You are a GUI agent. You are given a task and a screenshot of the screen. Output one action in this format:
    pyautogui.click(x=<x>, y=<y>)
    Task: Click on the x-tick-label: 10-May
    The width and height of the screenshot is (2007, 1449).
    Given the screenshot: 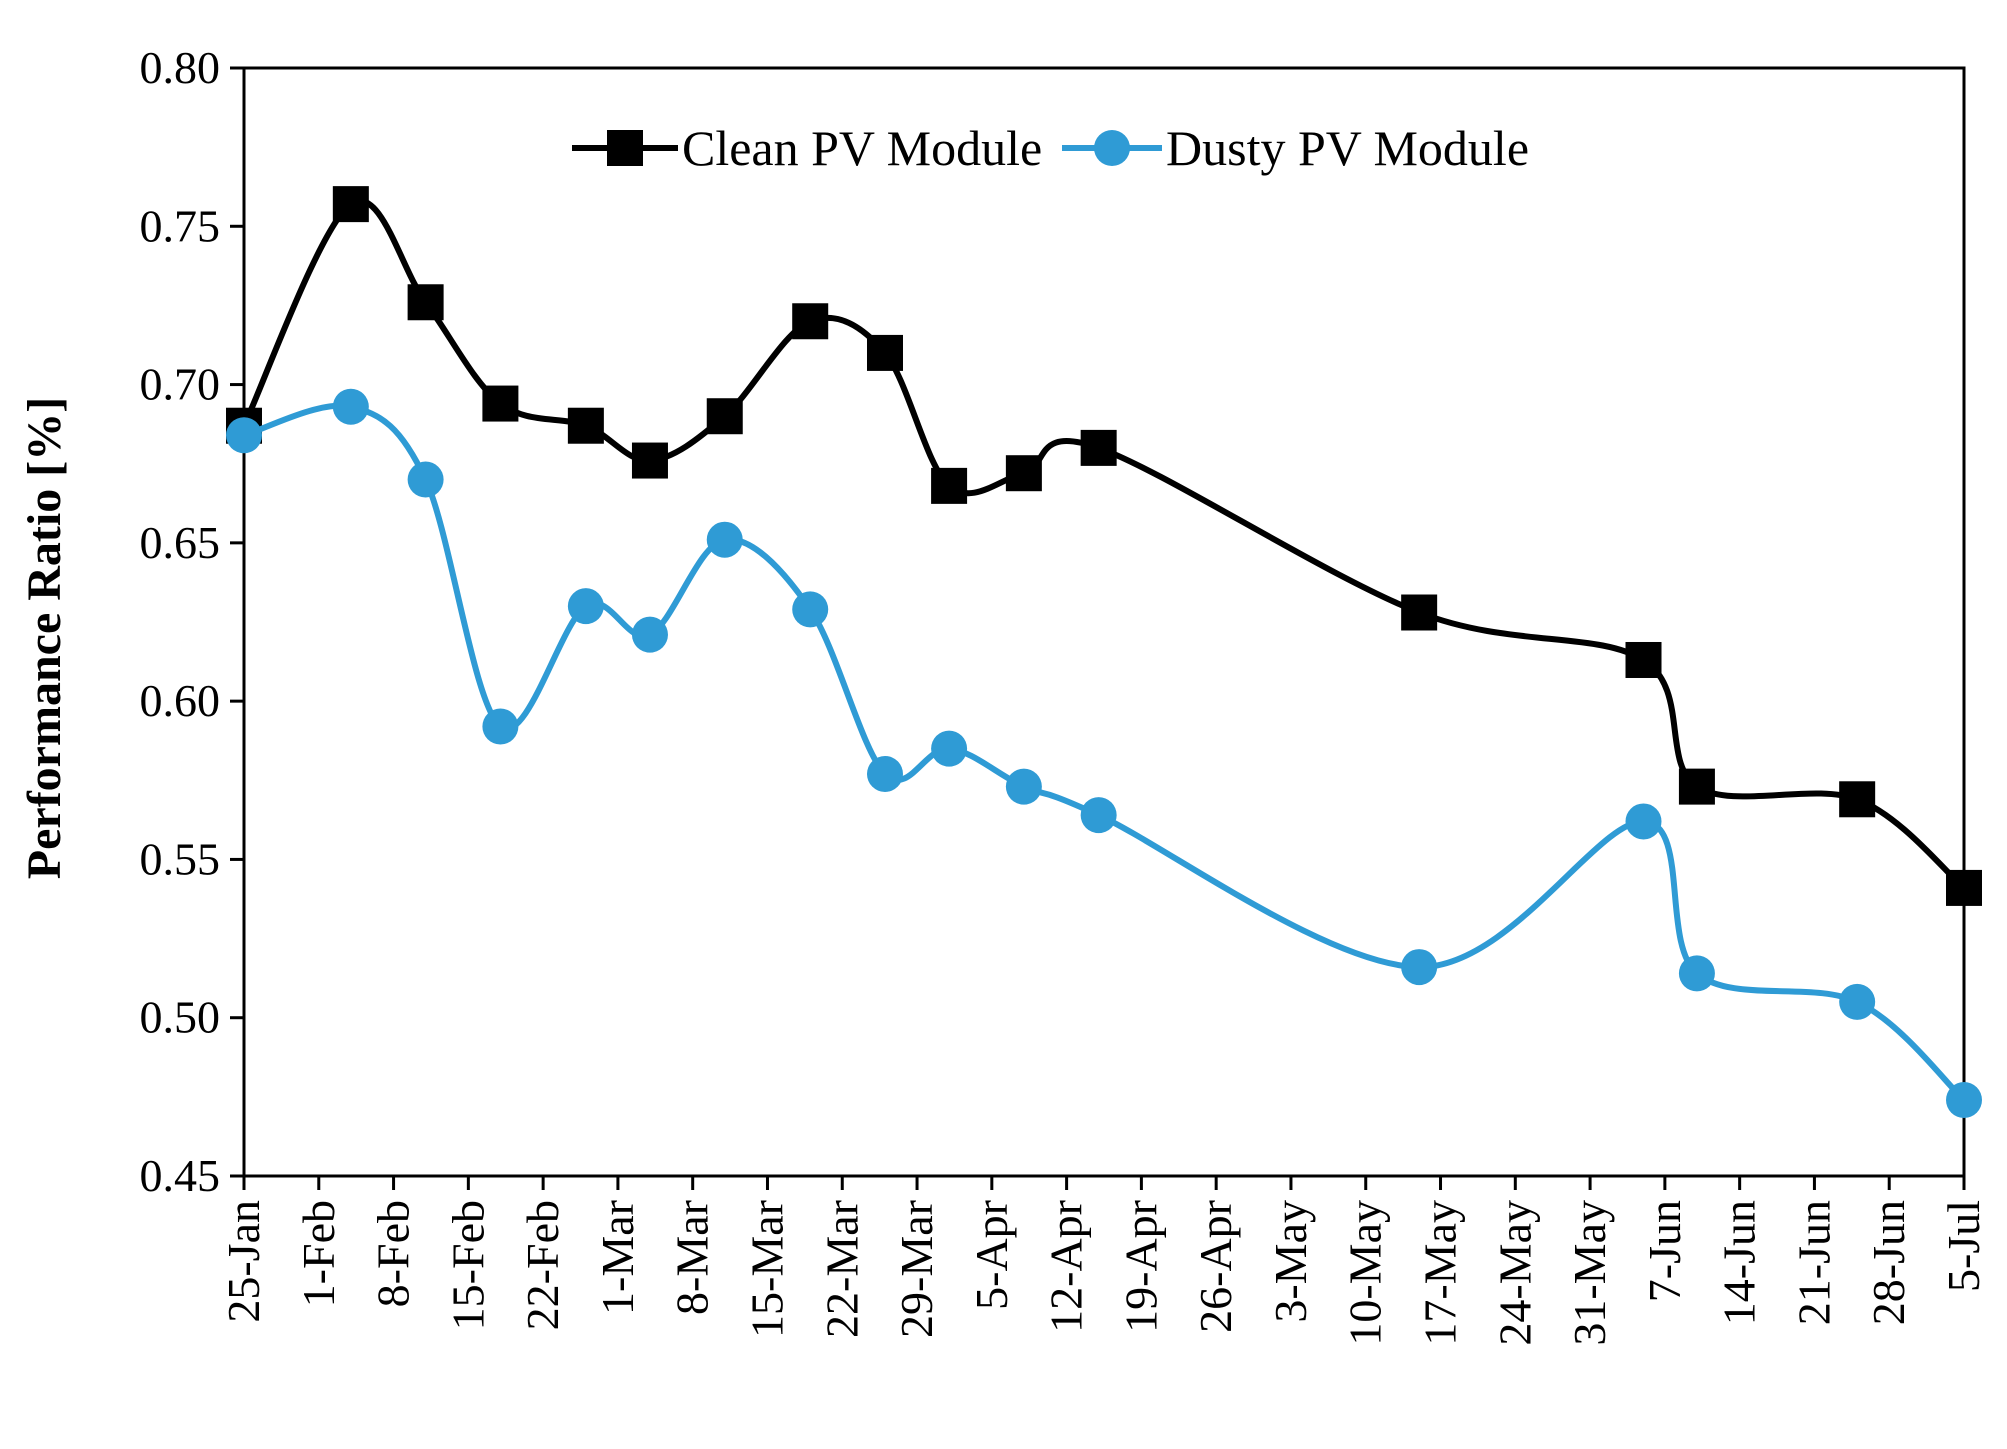 What is the action you would take?
    pyautogui.click(x=1365, y=1273)
    